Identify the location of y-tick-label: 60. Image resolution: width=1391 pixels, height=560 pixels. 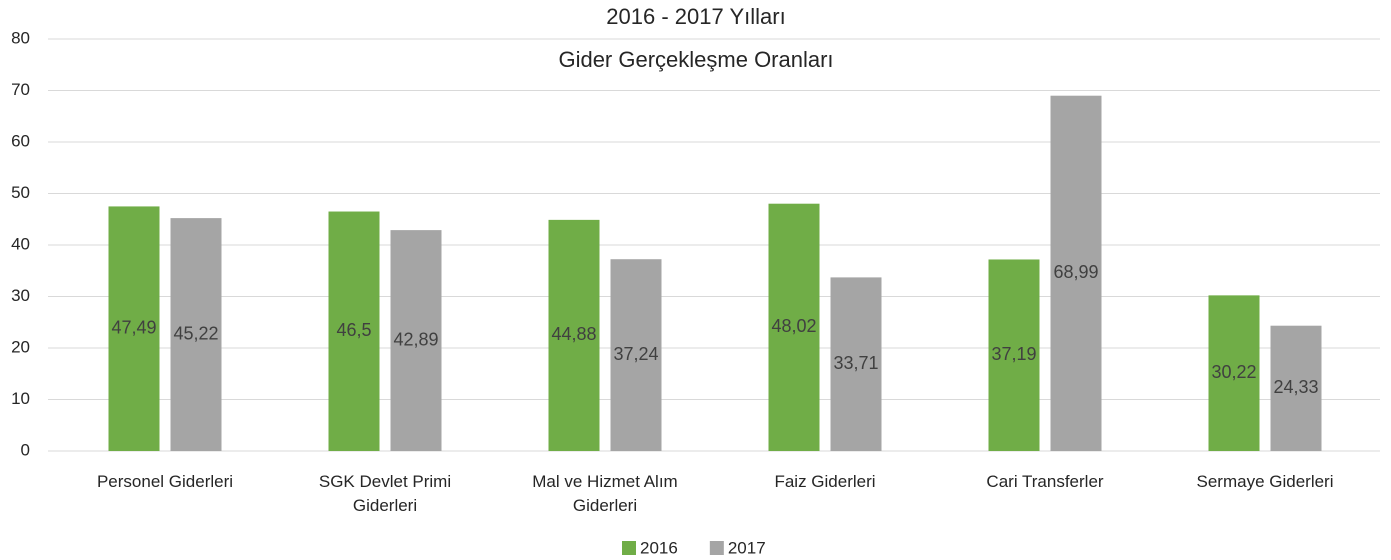
(20, 140).